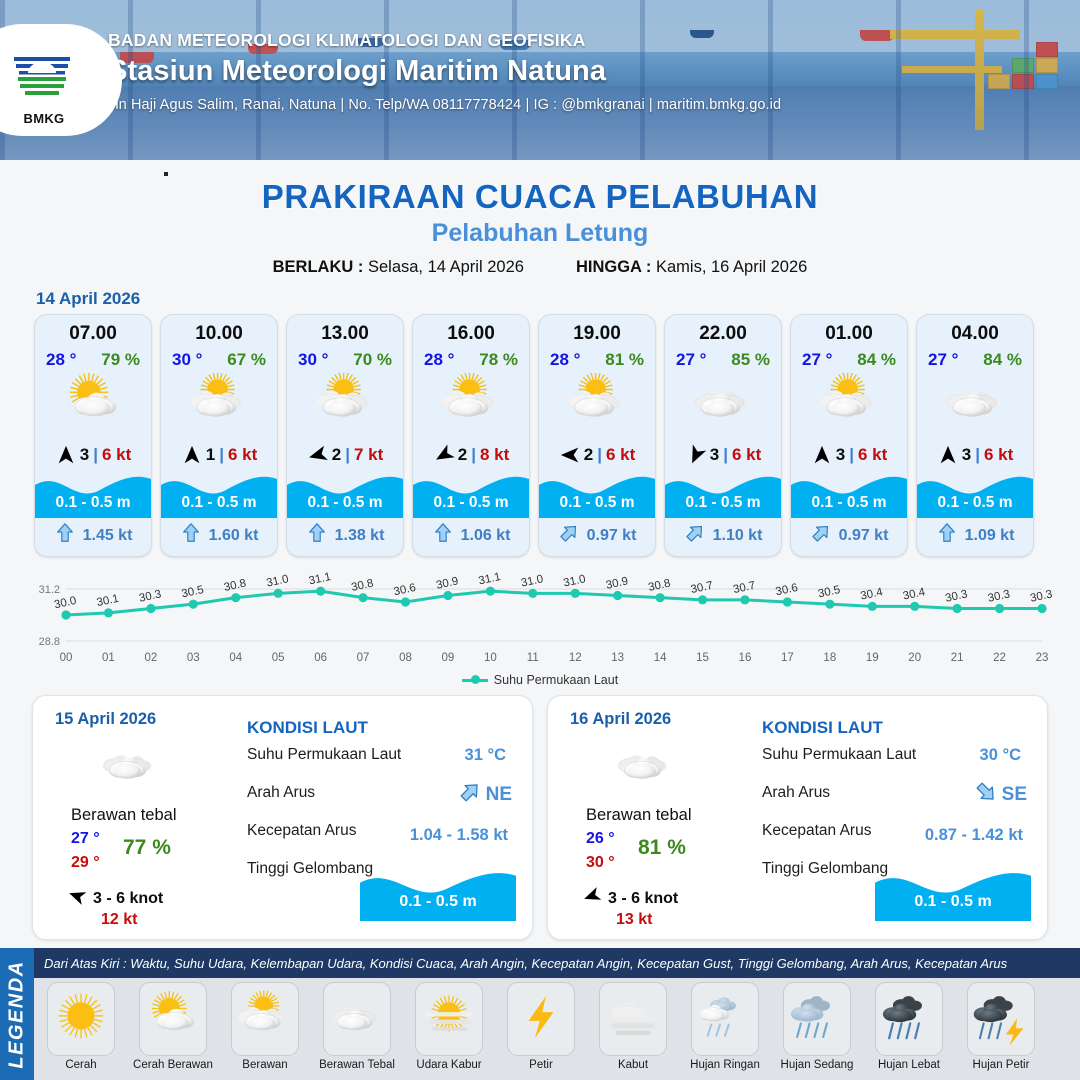 The image size is (1080, 1080). I want to click on hourly-forecast-card: 07.00 28 ° 79 % 3 | 6 kt 0.1 - 0.5, so click(93, 435).